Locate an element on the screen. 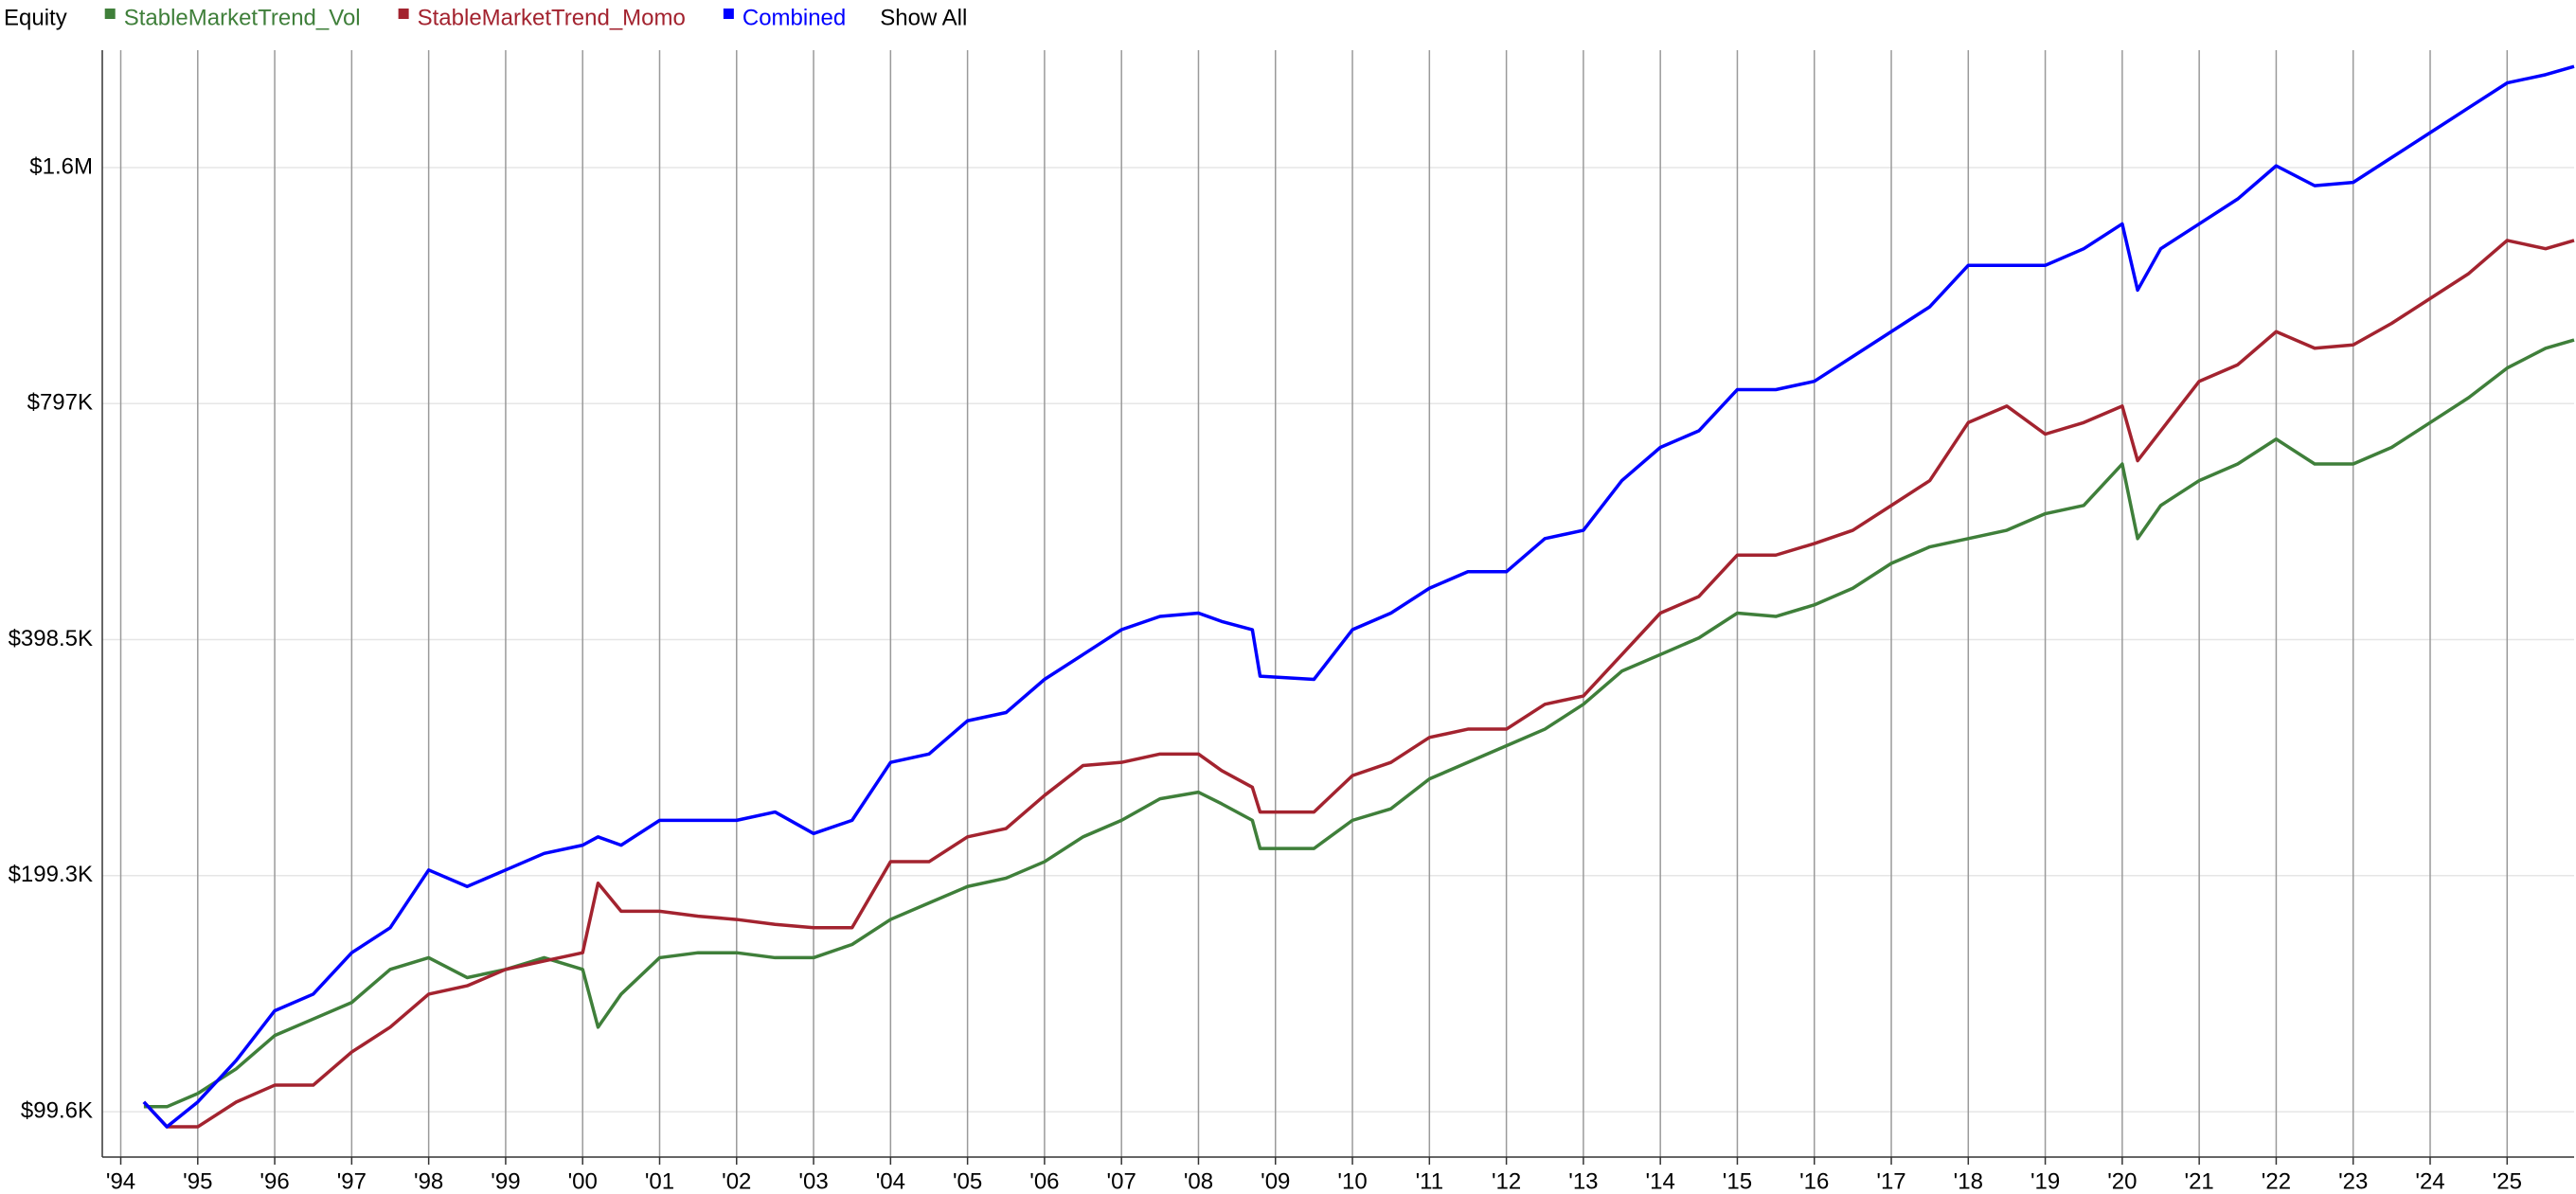 The height and width of the screenshot is (1194, 2576). legend-item: StableMarketTrend_Vol is located at coordinates (232, 17).